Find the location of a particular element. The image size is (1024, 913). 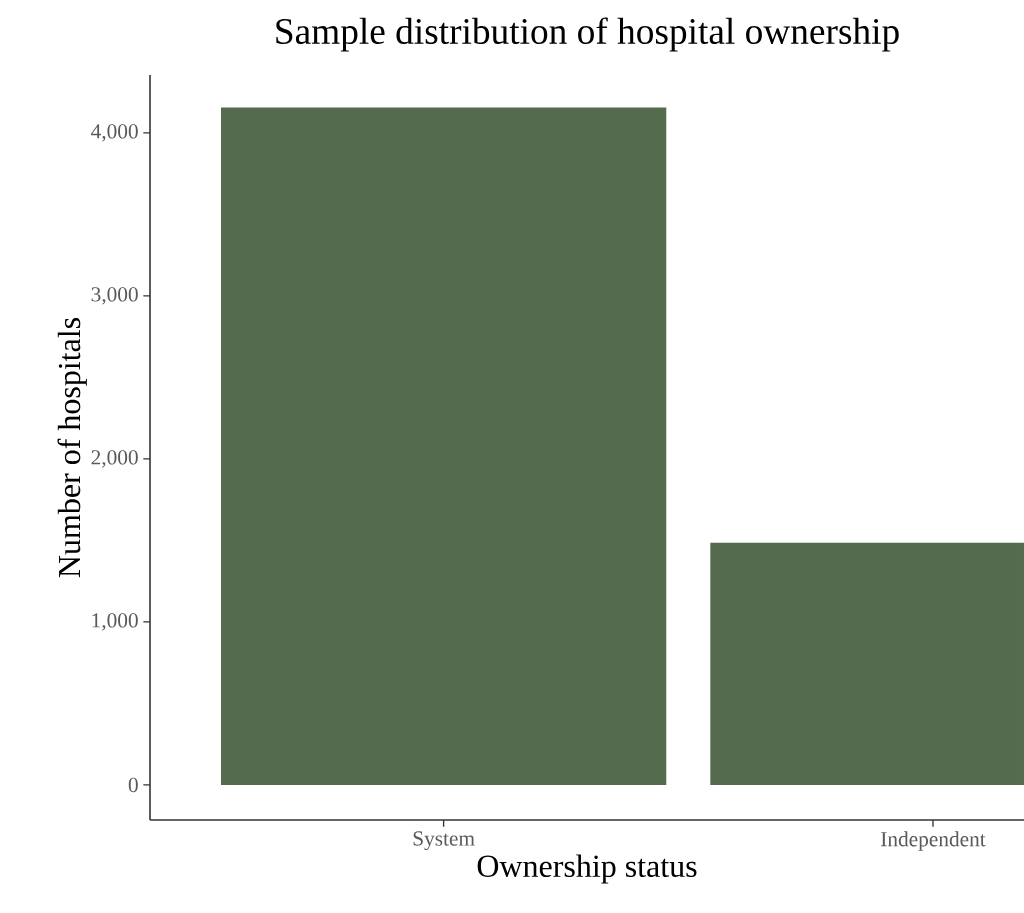

y-tick-label: 1,000 is located at coordinates (115, 622).